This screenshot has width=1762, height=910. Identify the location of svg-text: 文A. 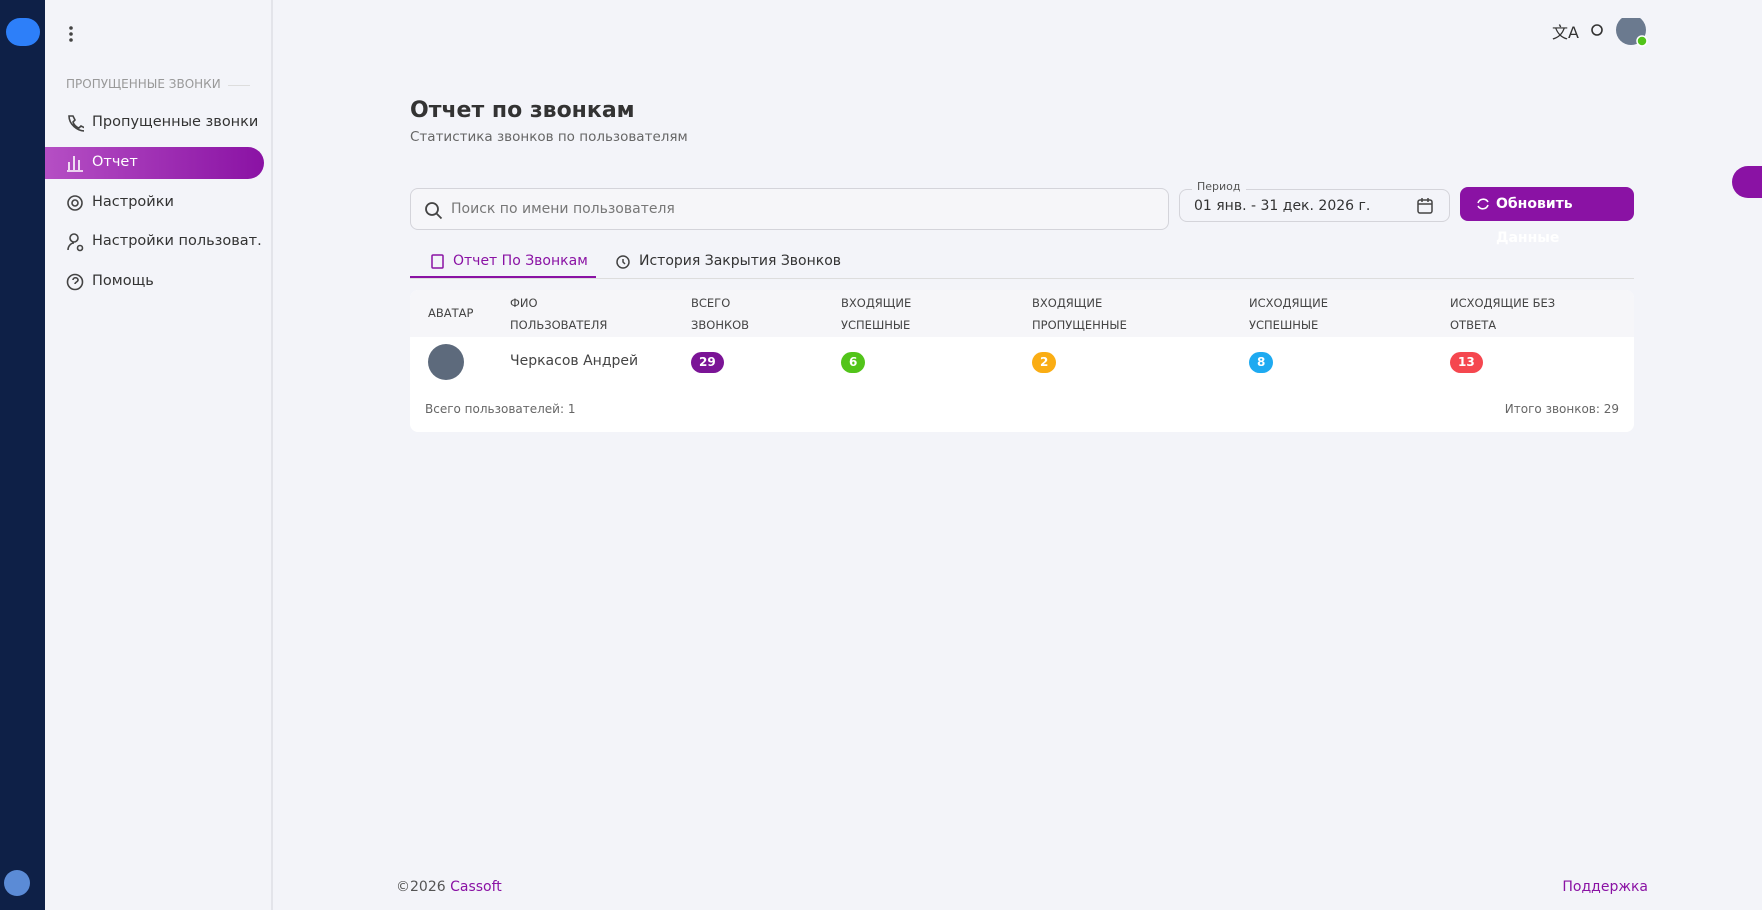
(1565, 32).